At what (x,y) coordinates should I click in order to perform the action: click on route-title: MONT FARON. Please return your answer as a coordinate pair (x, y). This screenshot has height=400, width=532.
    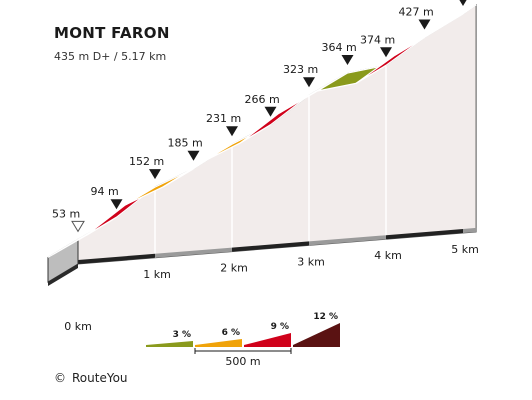
    Looking at the image, I should click on (112, 33).